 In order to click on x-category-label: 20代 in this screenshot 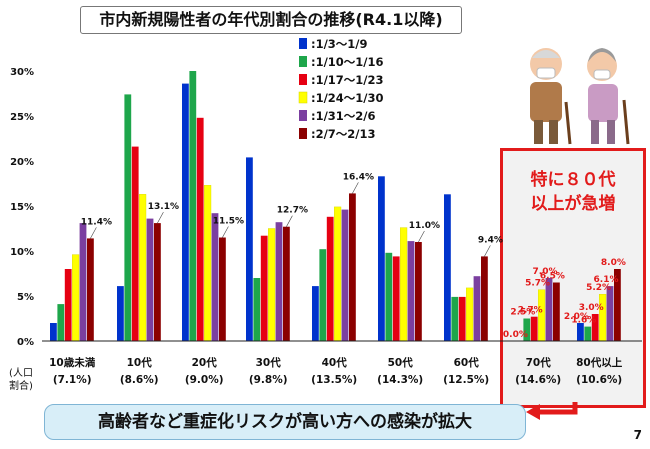, I will do `click(205, 362)`.